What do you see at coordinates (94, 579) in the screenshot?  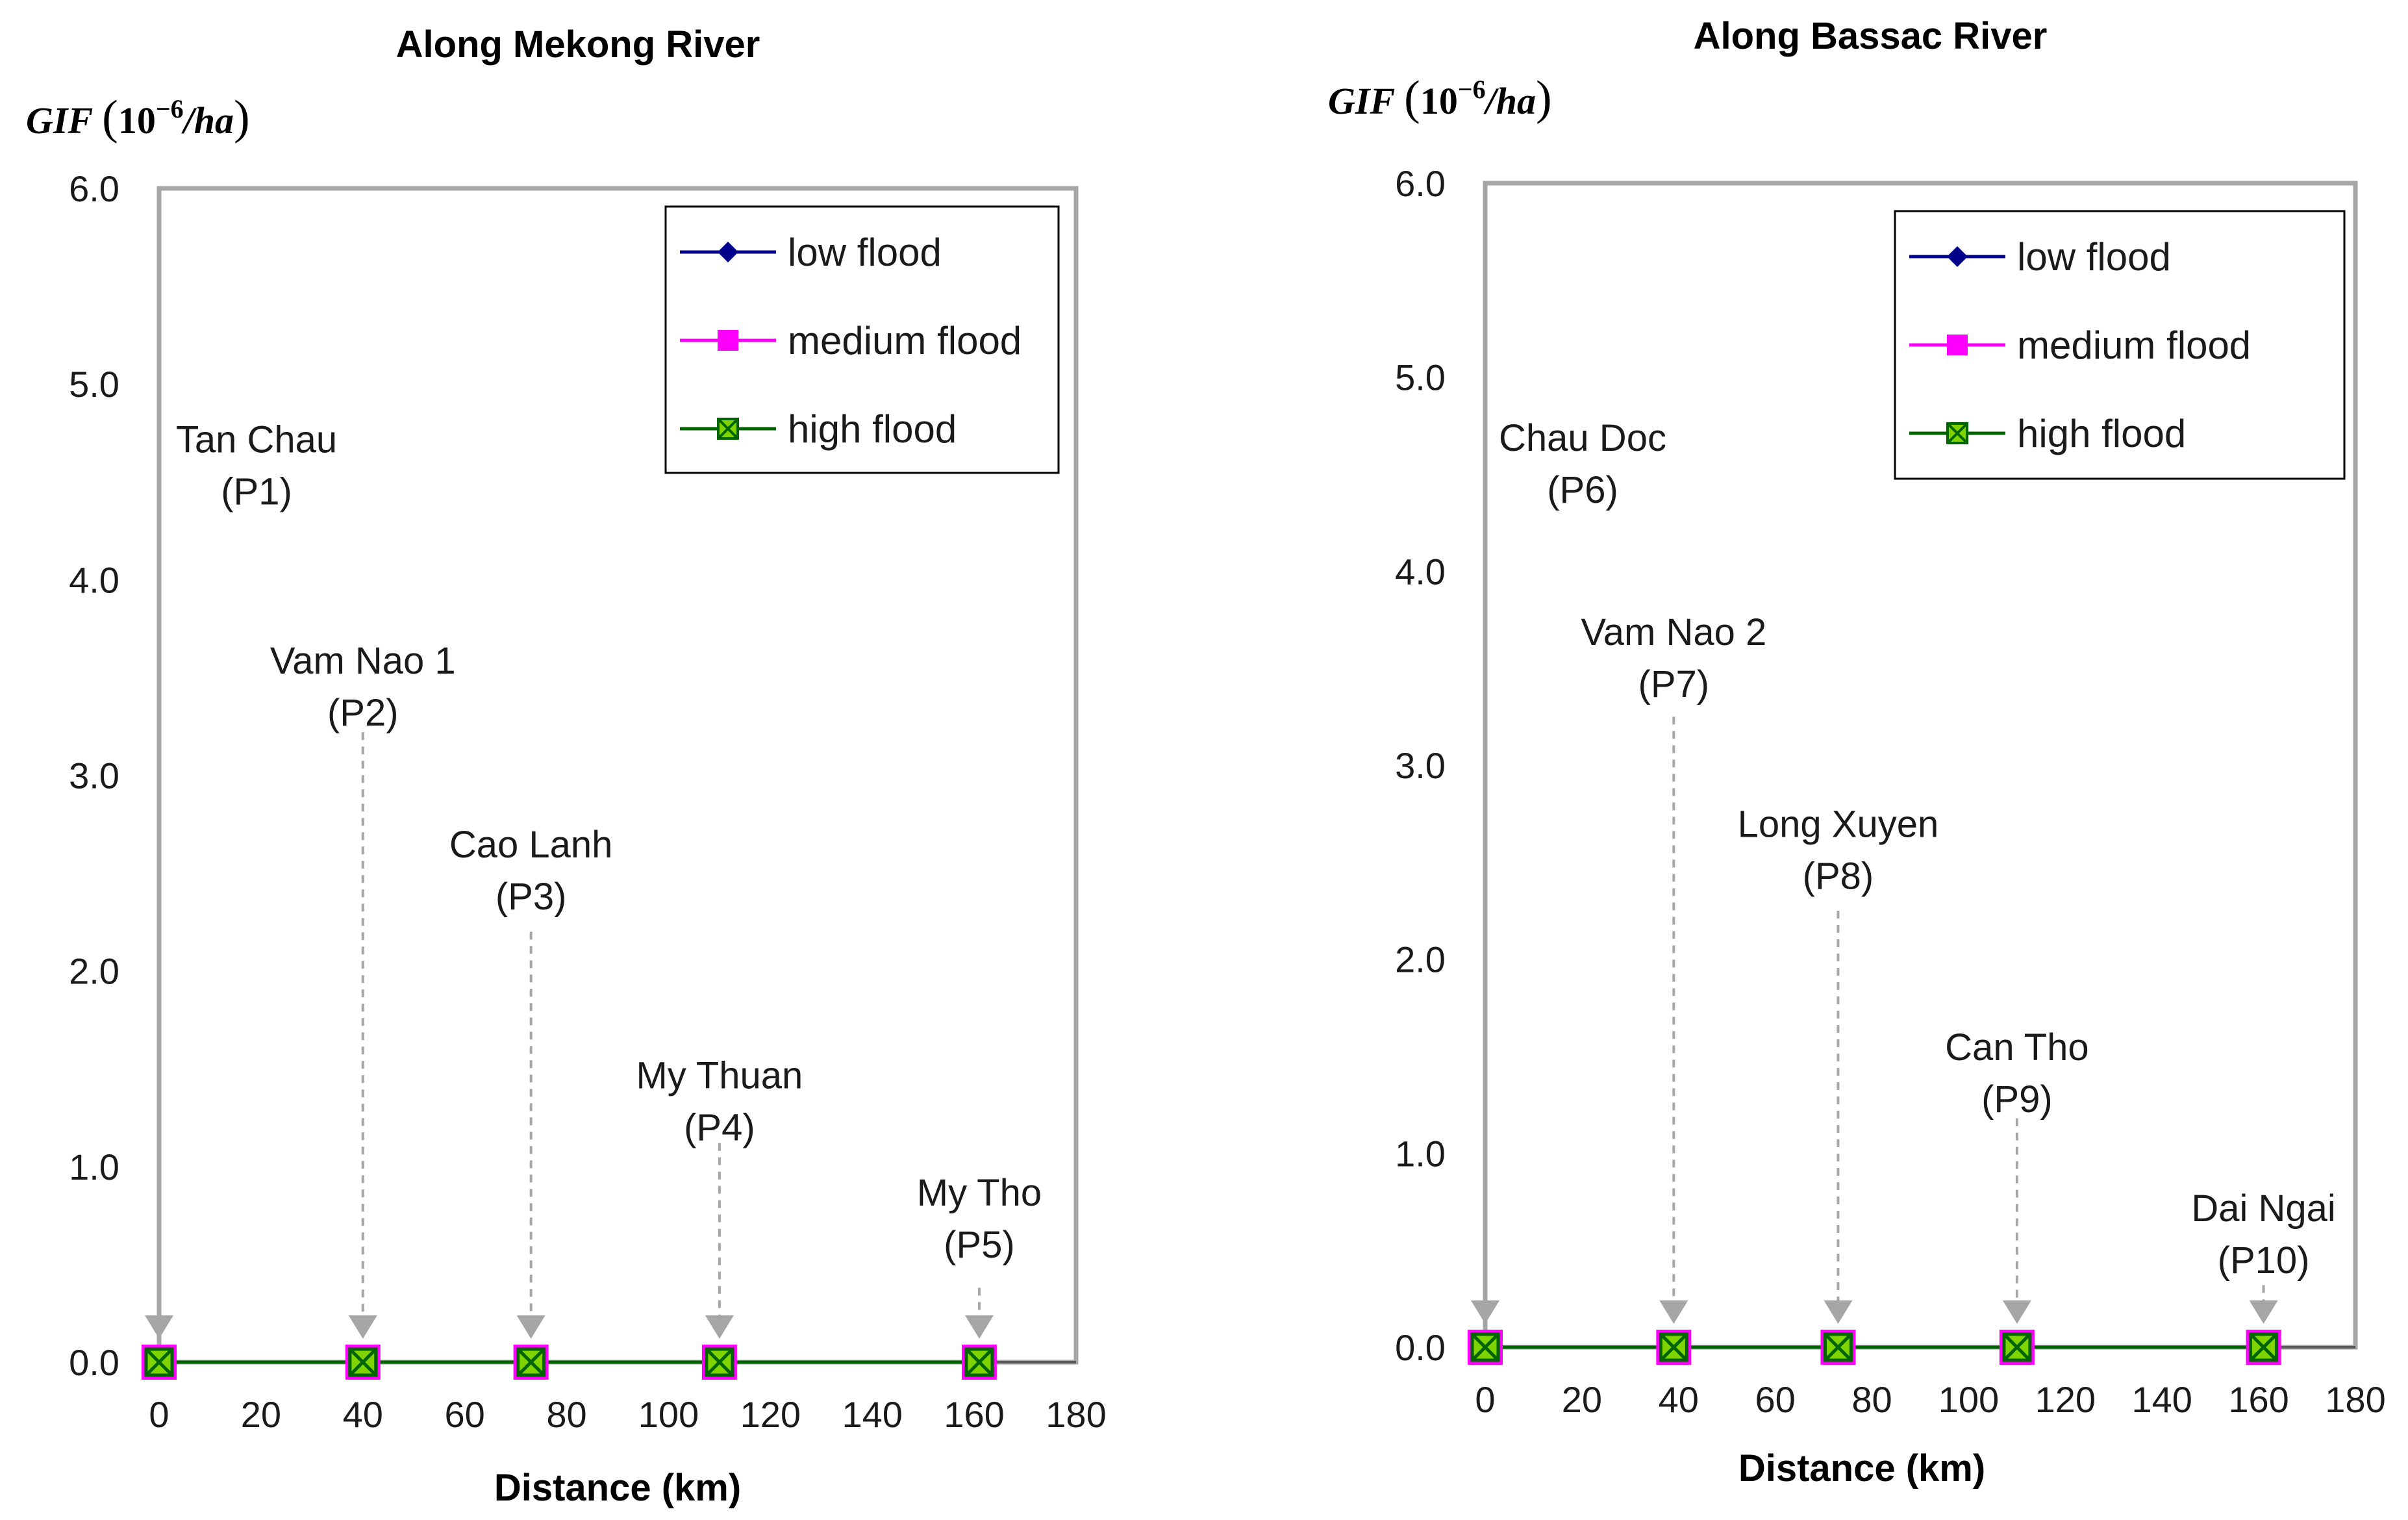 I see `y-tick-label: 4.0` at bounding box center [94, 579].